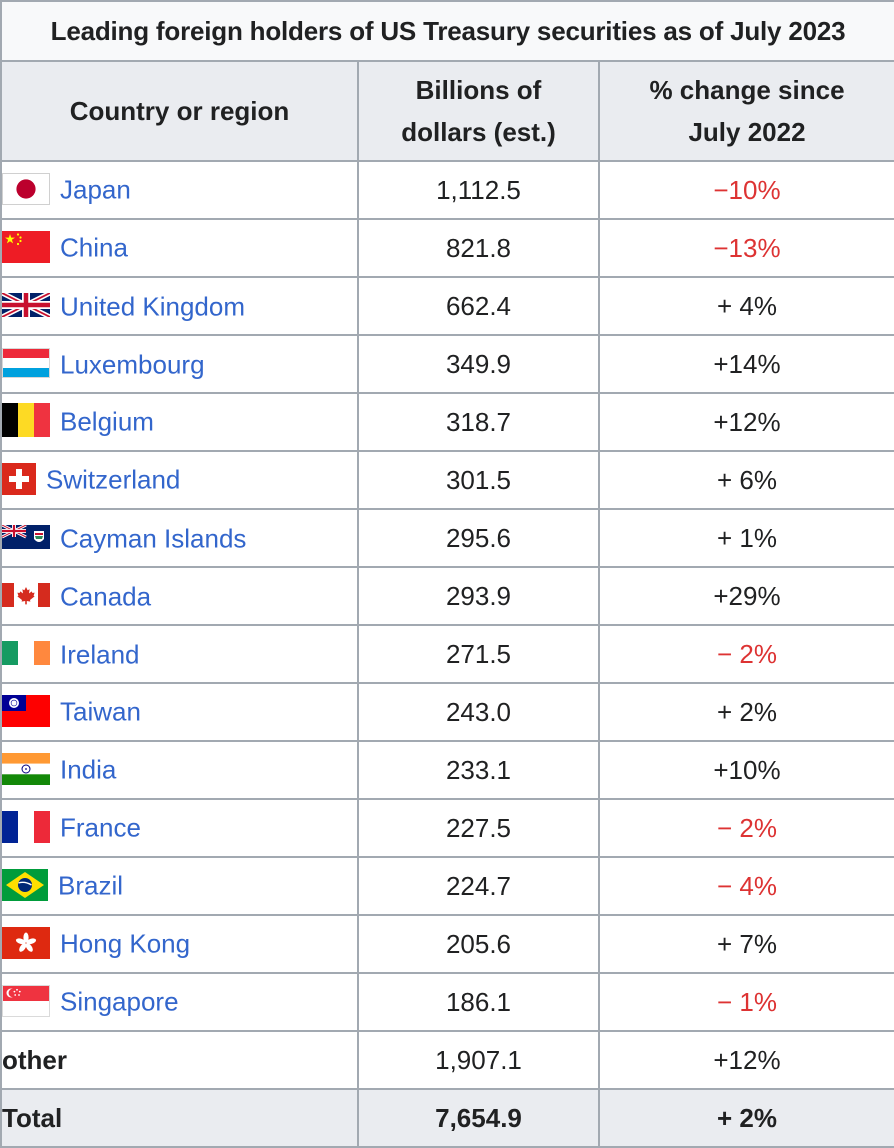 This screenshot has width=894, height=1148. Describe the element at coordinates (478, 364) in the screenshot. I see `value-cell: 349.9` at that location.